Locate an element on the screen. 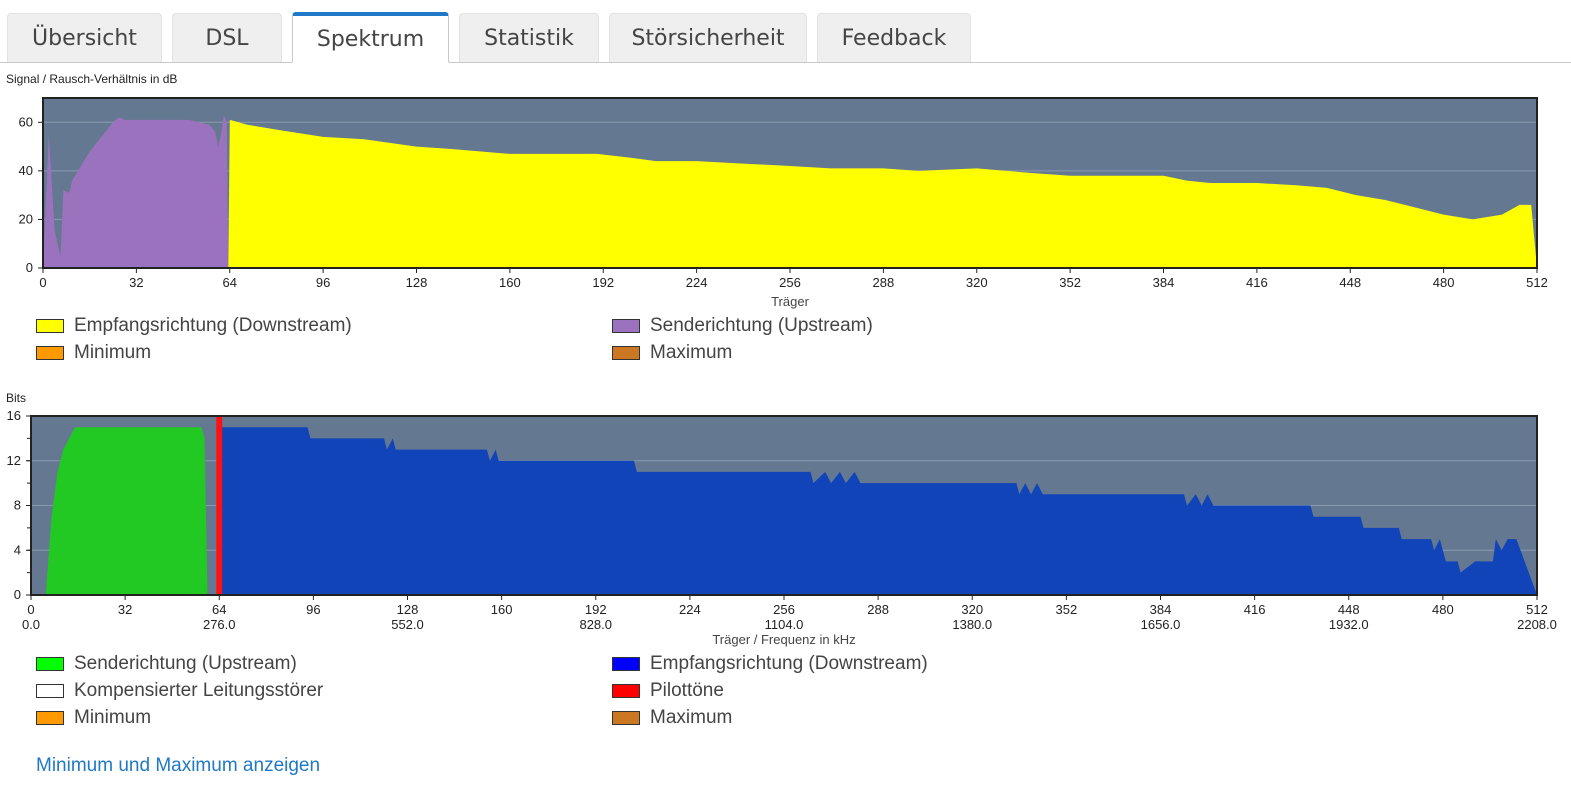 Image resolution: width=1571 pixels, height=795 pixels. snr-chart-ylabel: Signal / Rausch-Verhältnis in dB is located at coordinates (92, 79).